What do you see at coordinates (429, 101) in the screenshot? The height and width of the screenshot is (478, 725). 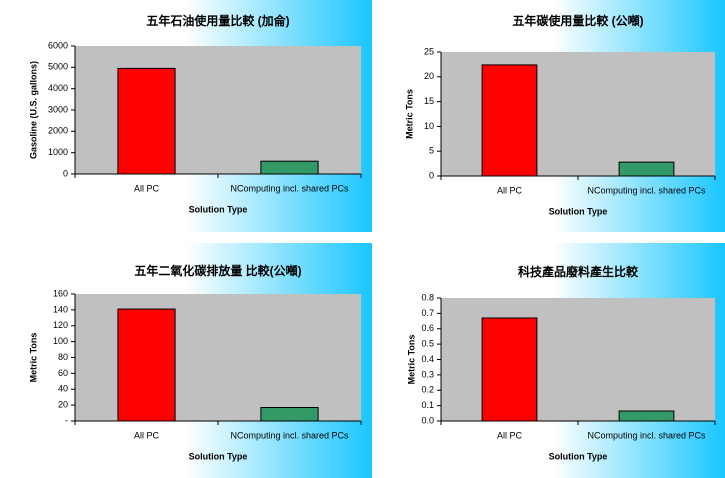 I see `y-tick-label: 15` at bounding box center [429, 101].